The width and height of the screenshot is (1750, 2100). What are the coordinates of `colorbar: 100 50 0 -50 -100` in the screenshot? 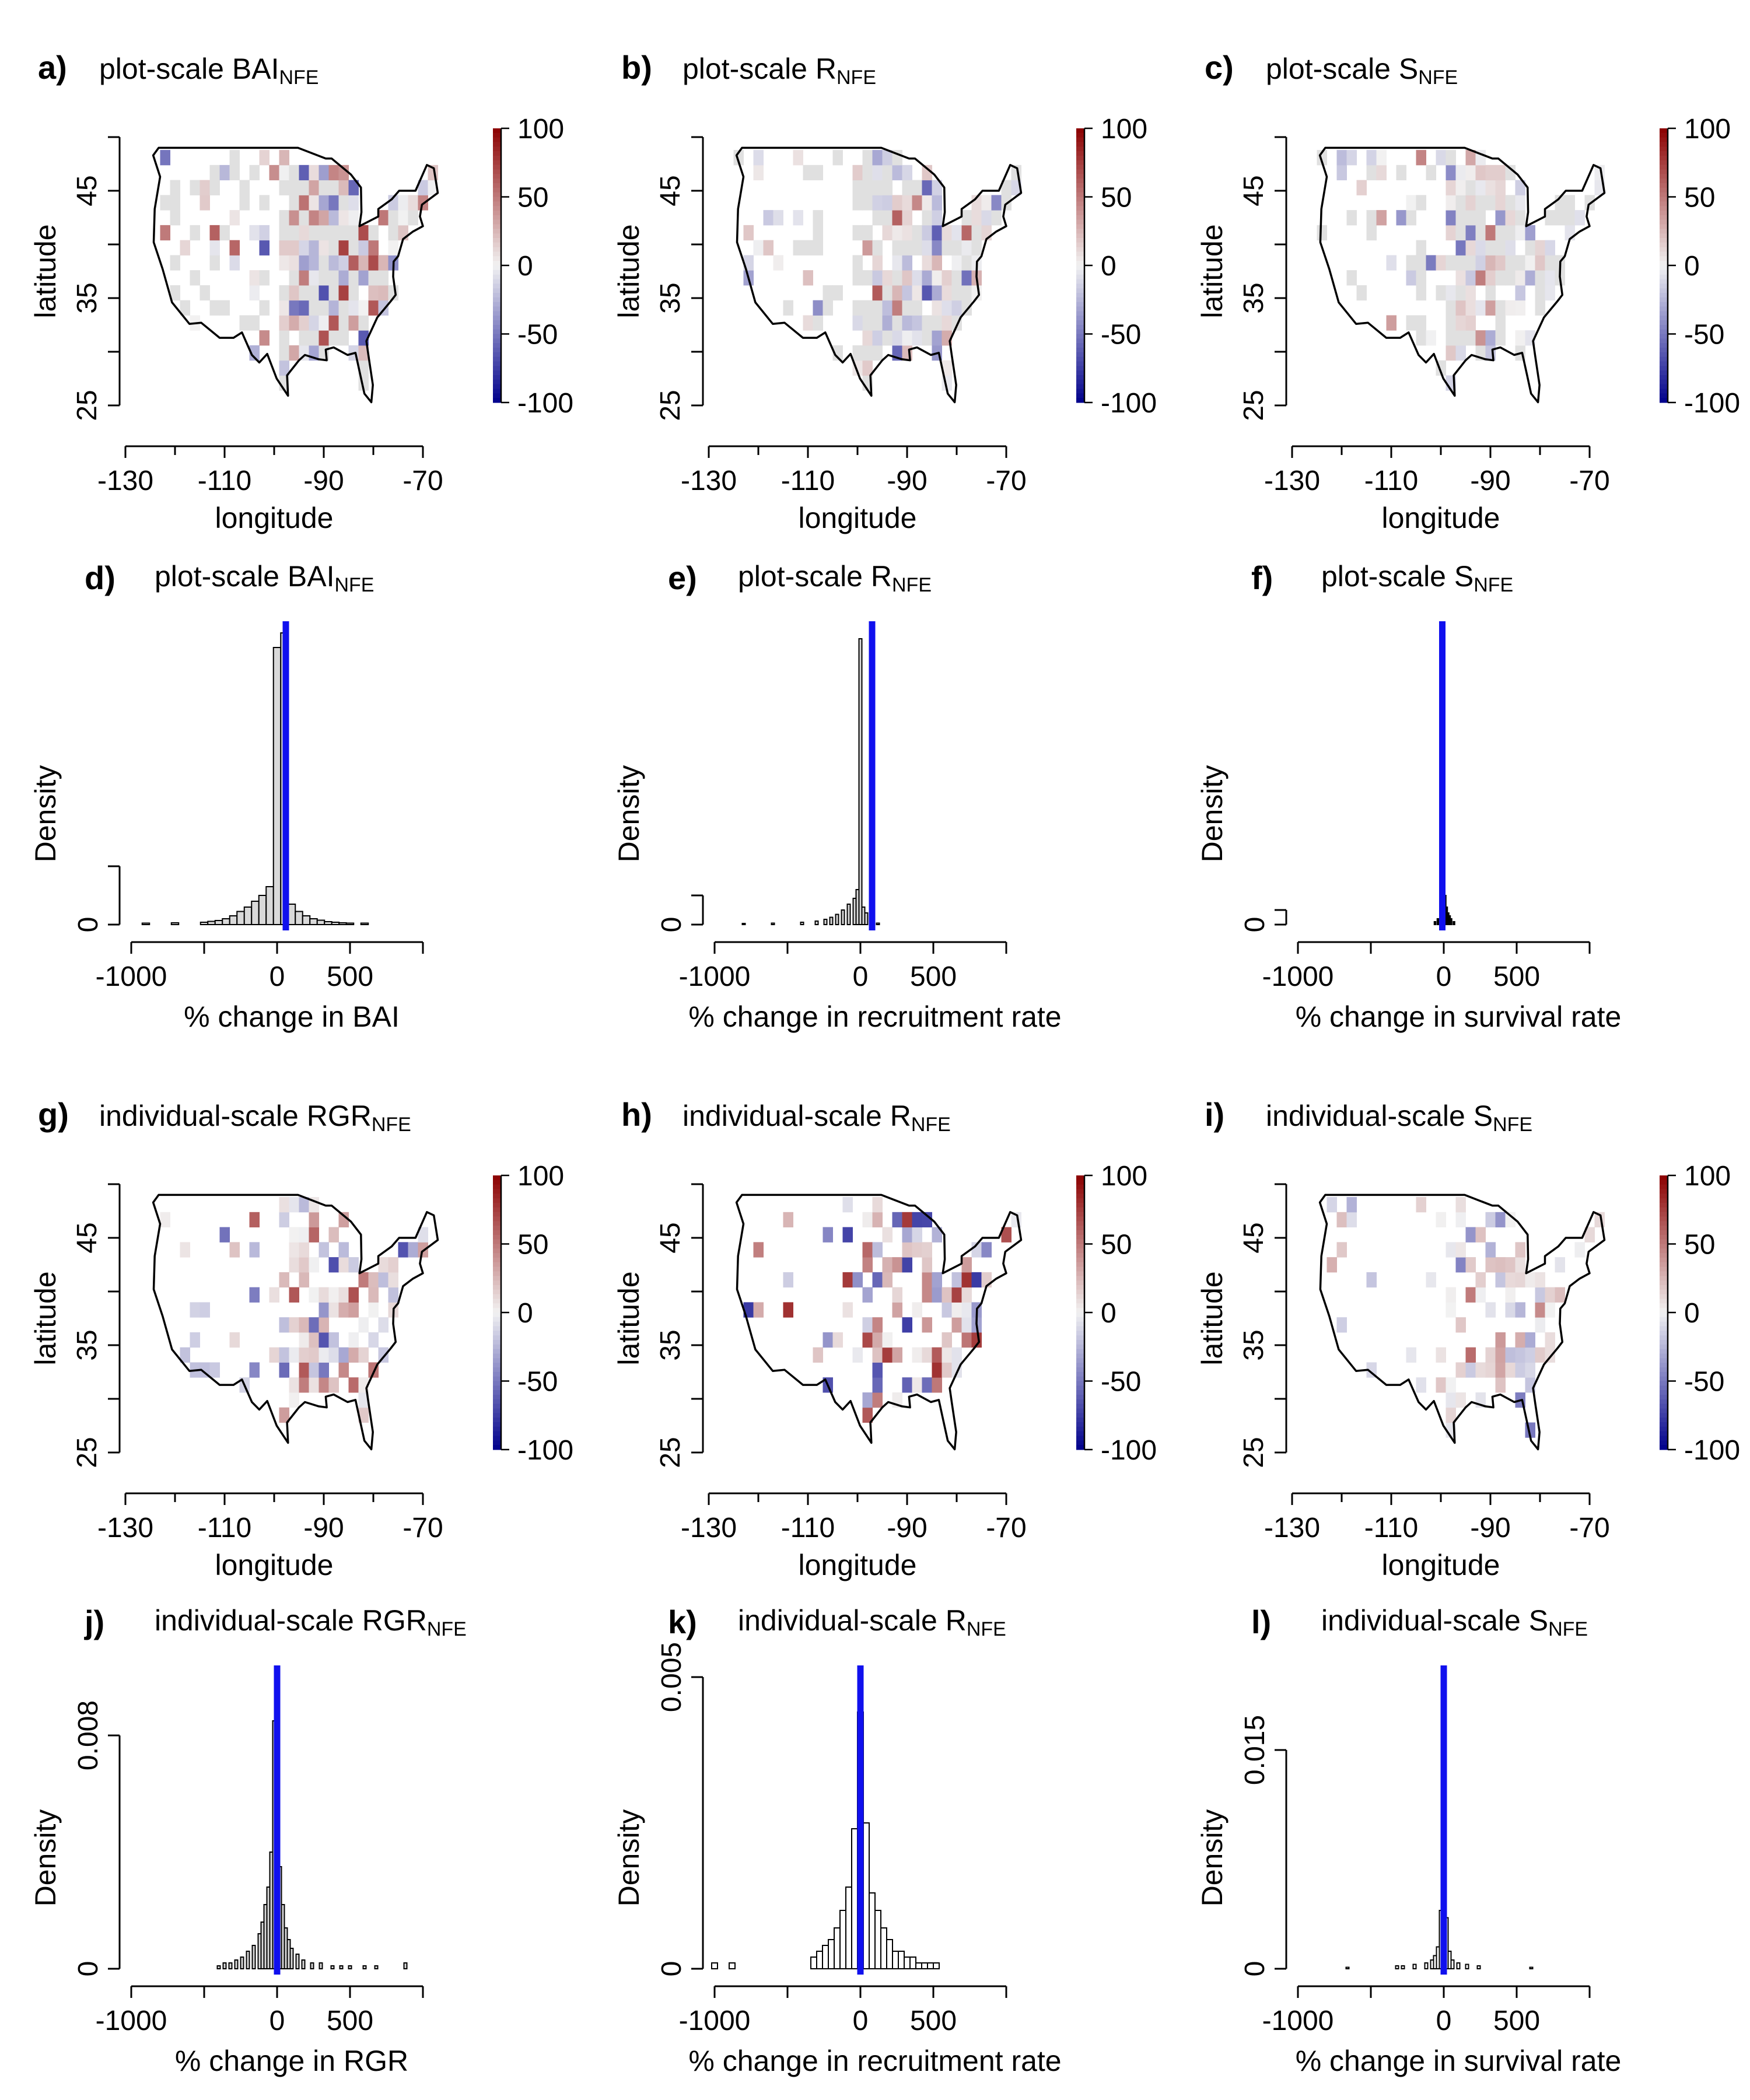 It's located at (1700, 1314).